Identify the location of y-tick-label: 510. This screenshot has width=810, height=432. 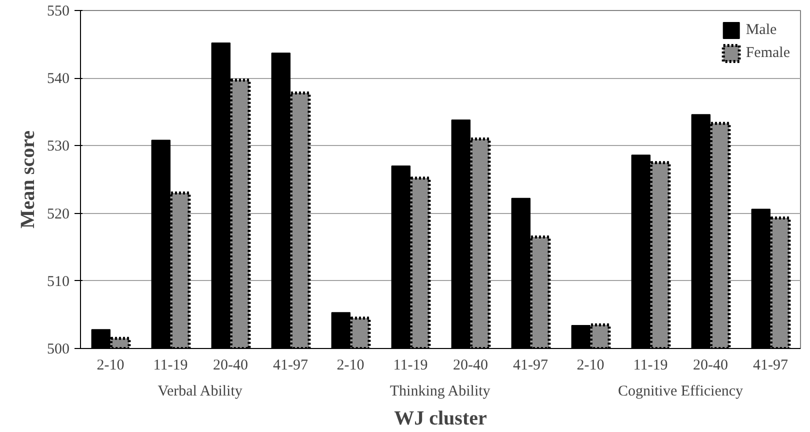
(58, 282).